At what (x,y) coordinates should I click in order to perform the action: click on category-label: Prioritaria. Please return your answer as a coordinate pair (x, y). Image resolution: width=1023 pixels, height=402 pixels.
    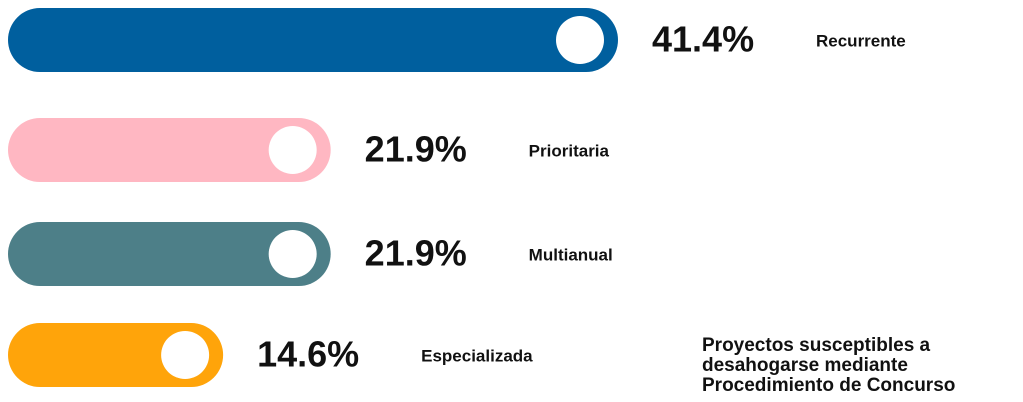
    Looking at the image, I should click on (569, 150).